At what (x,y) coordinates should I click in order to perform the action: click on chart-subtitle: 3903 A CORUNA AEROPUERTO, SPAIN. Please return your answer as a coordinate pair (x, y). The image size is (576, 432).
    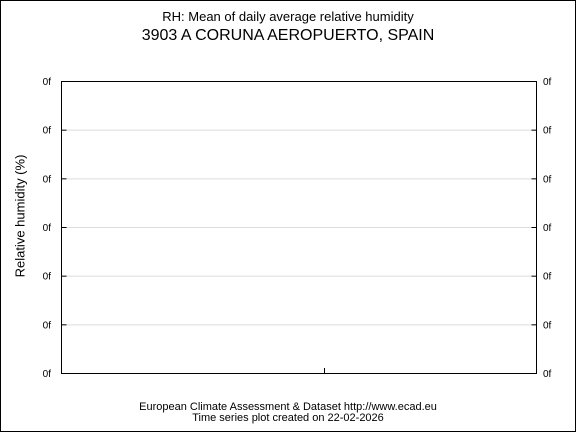
    Looking at the image, I should click on (288, 35).